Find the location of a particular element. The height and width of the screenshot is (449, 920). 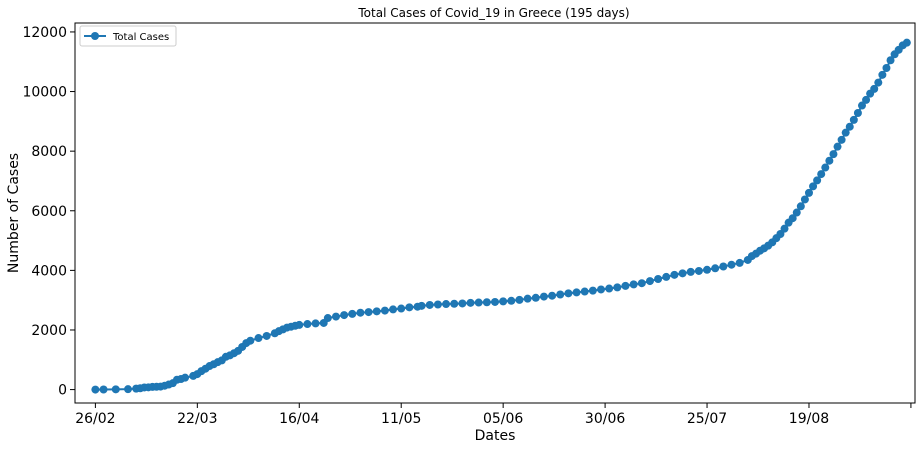

x-tick-label: 11/05 is located at coordinates (401, 419).